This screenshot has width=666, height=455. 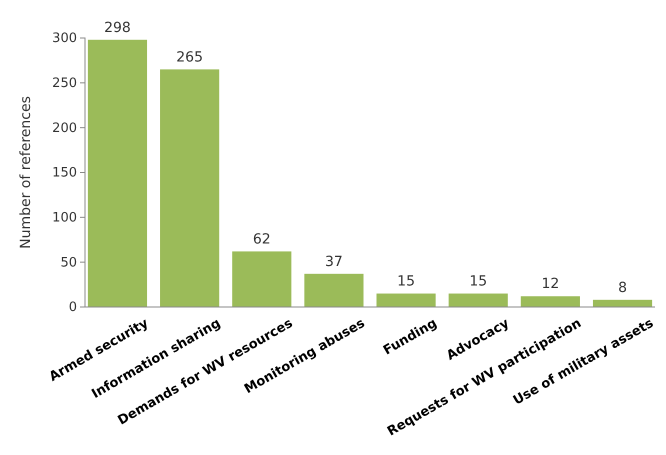 I want to click on y-tick-label: 300, so click(x=64, y=38).